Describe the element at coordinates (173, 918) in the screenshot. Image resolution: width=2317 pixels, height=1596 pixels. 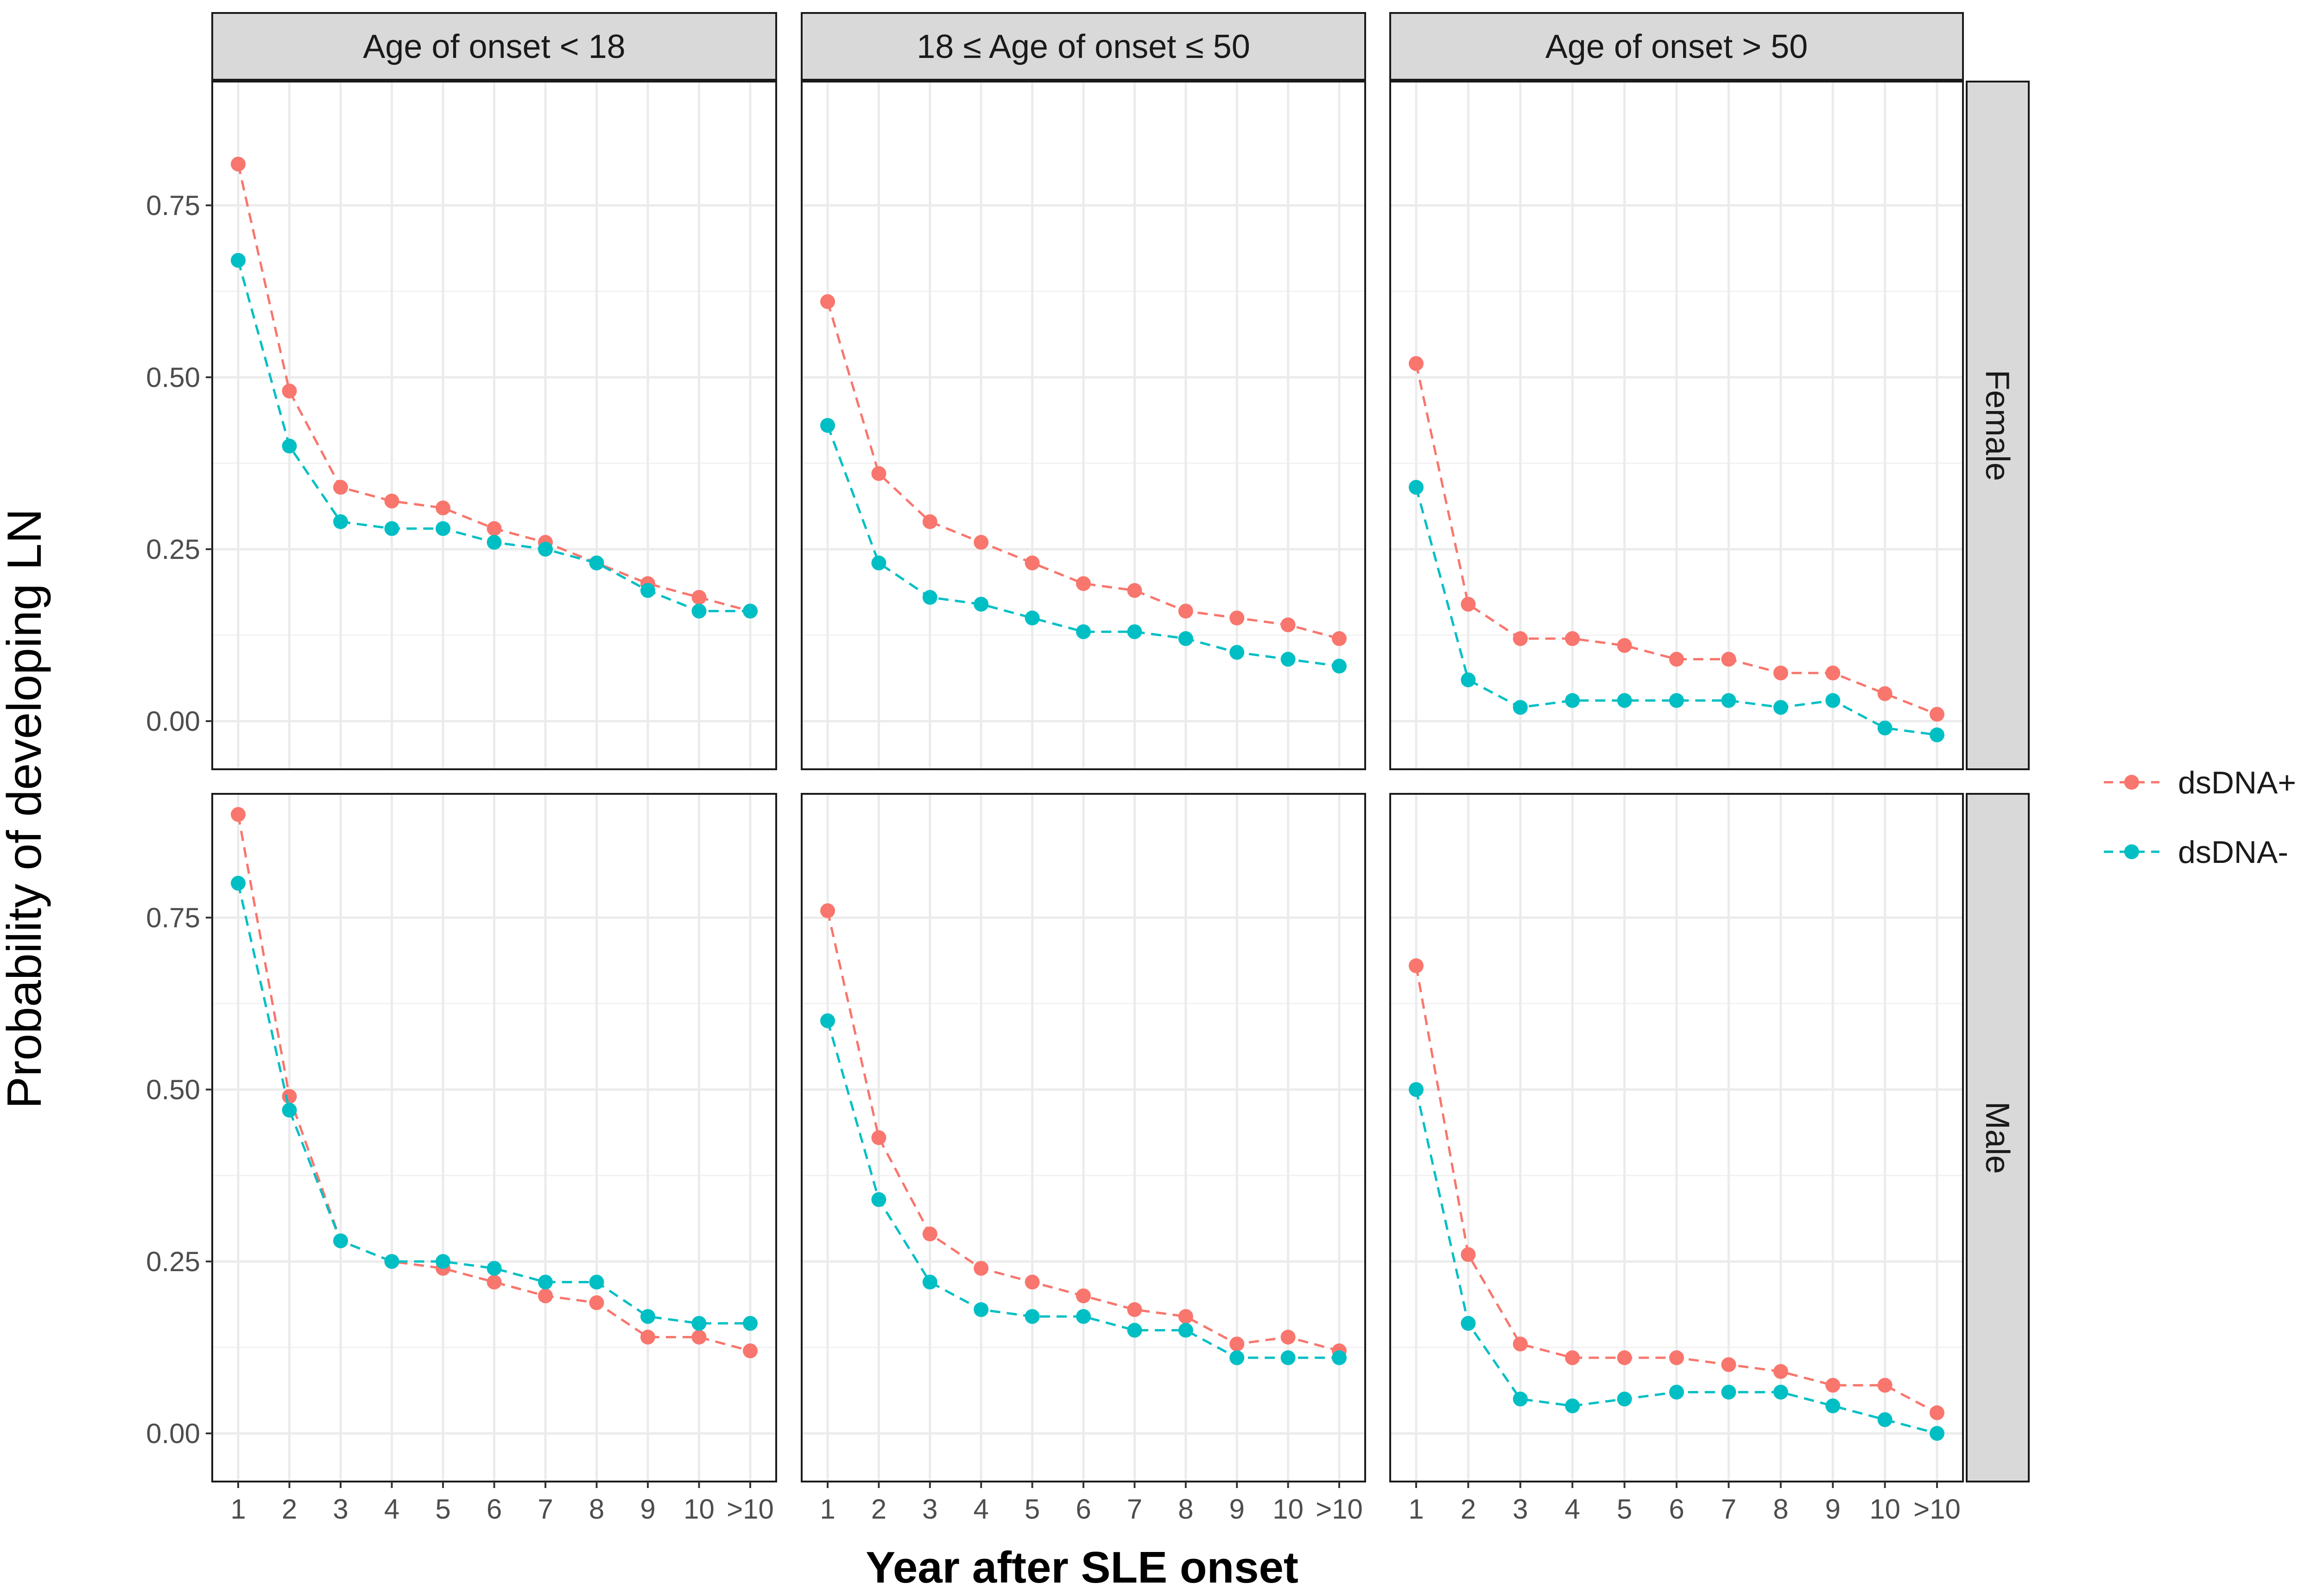
I see `y-tick-label: 0.75` at that location.